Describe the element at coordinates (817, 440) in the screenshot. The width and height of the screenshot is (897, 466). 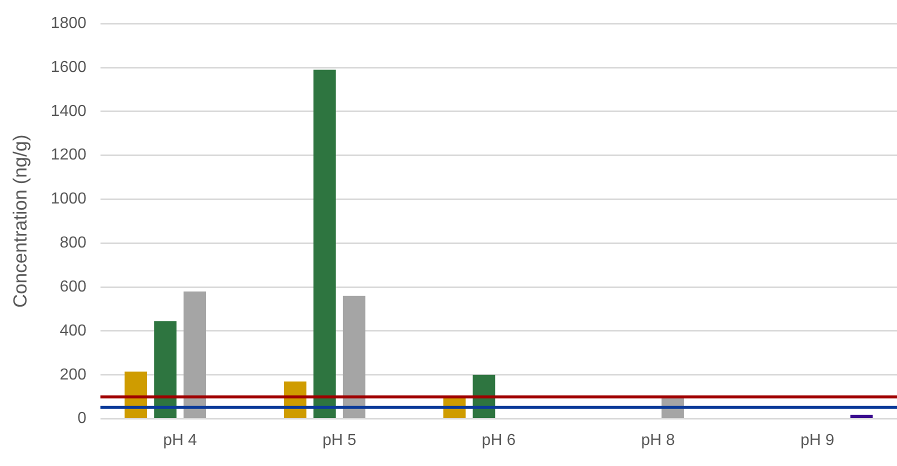
I see `x-tick-label: pH 9` at that location.